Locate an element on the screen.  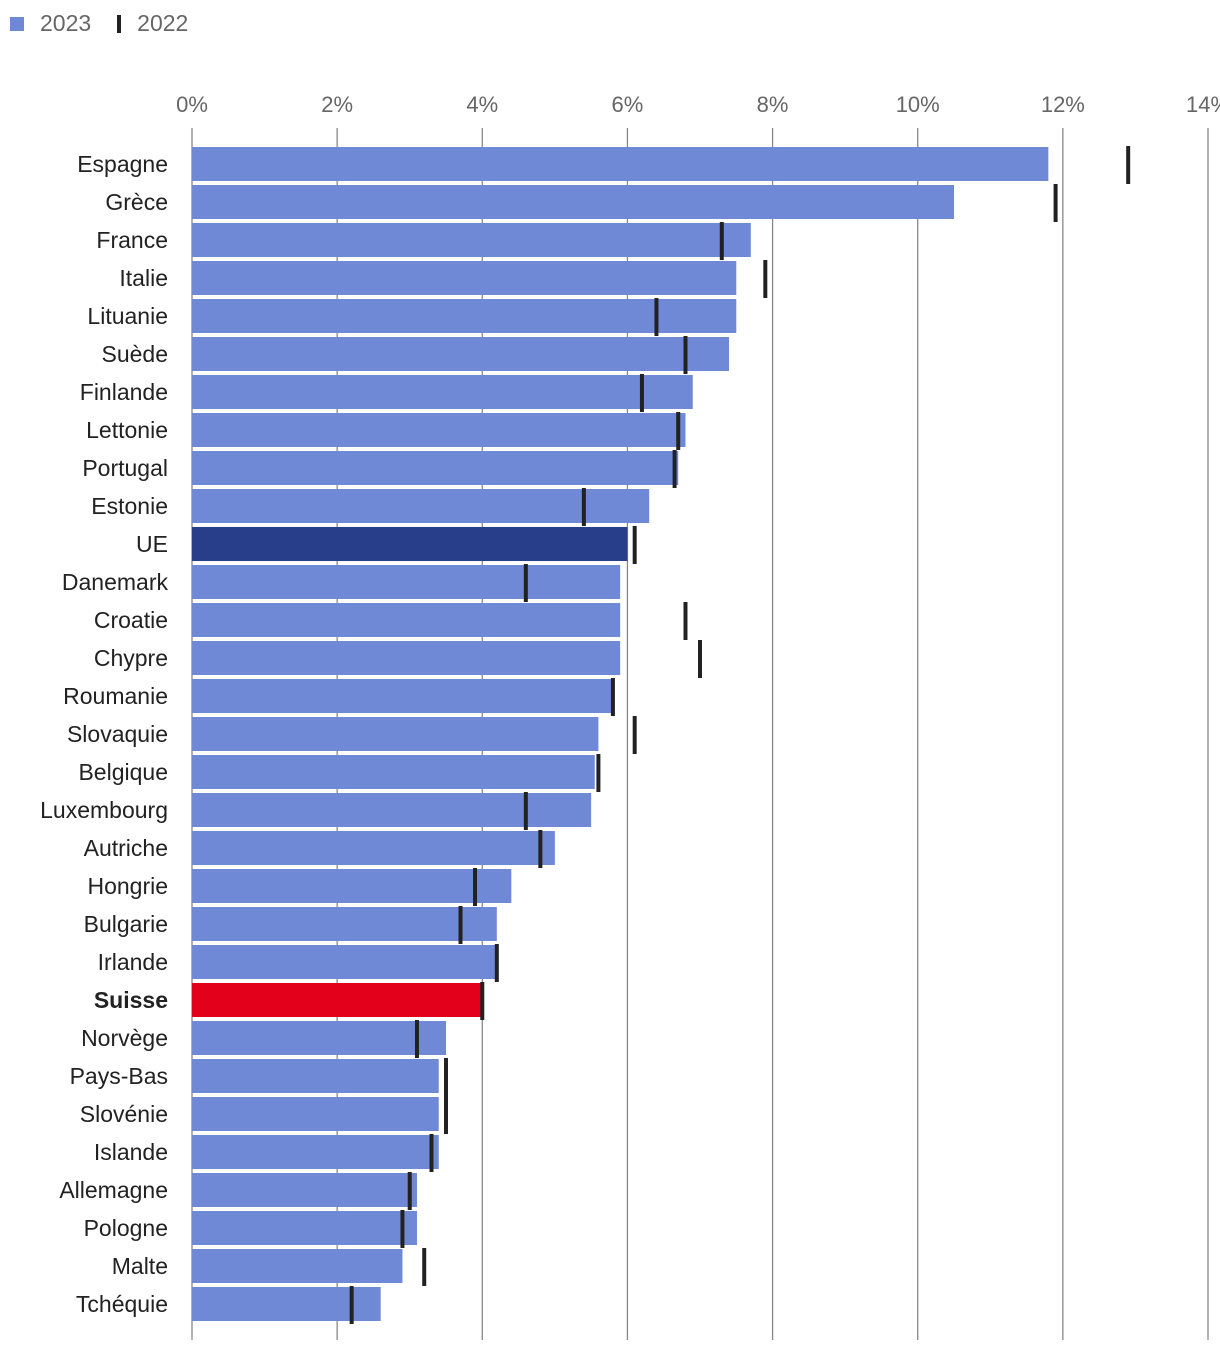
category-label-pologne: Pologne is located at coordinates (126, 1228).